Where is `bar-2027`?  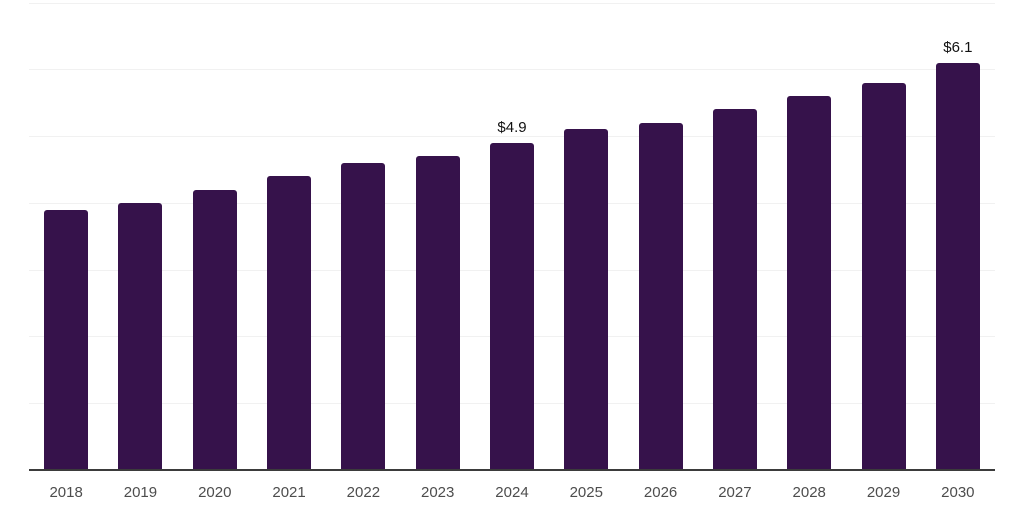
bar-2027 is located at coordinates (734, 289).